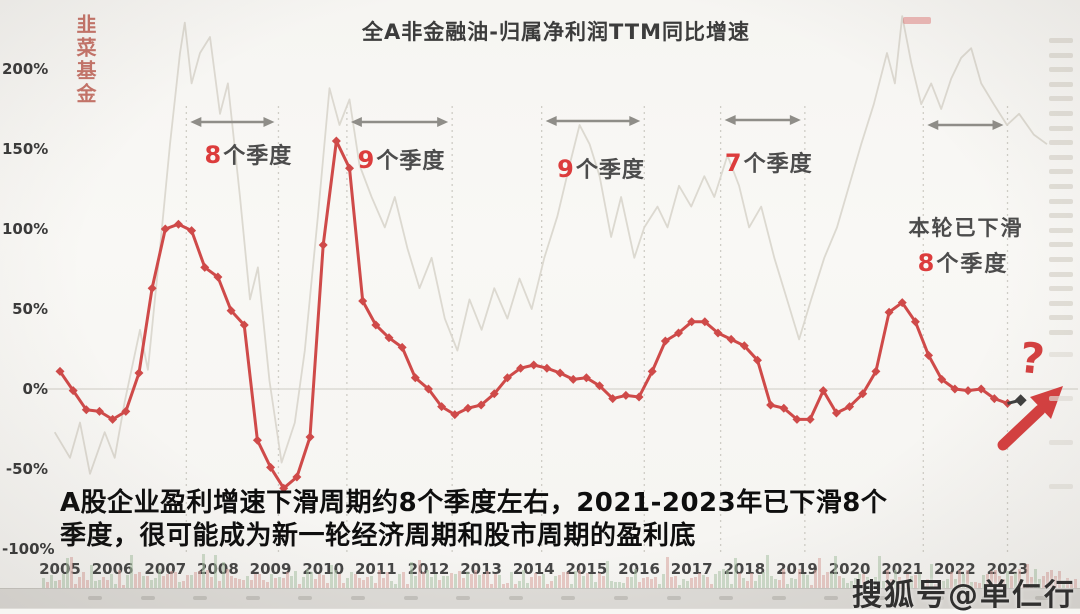 The image size is (1080, 614). I want to click on x-axis-label: 2016, so click(639, 569).